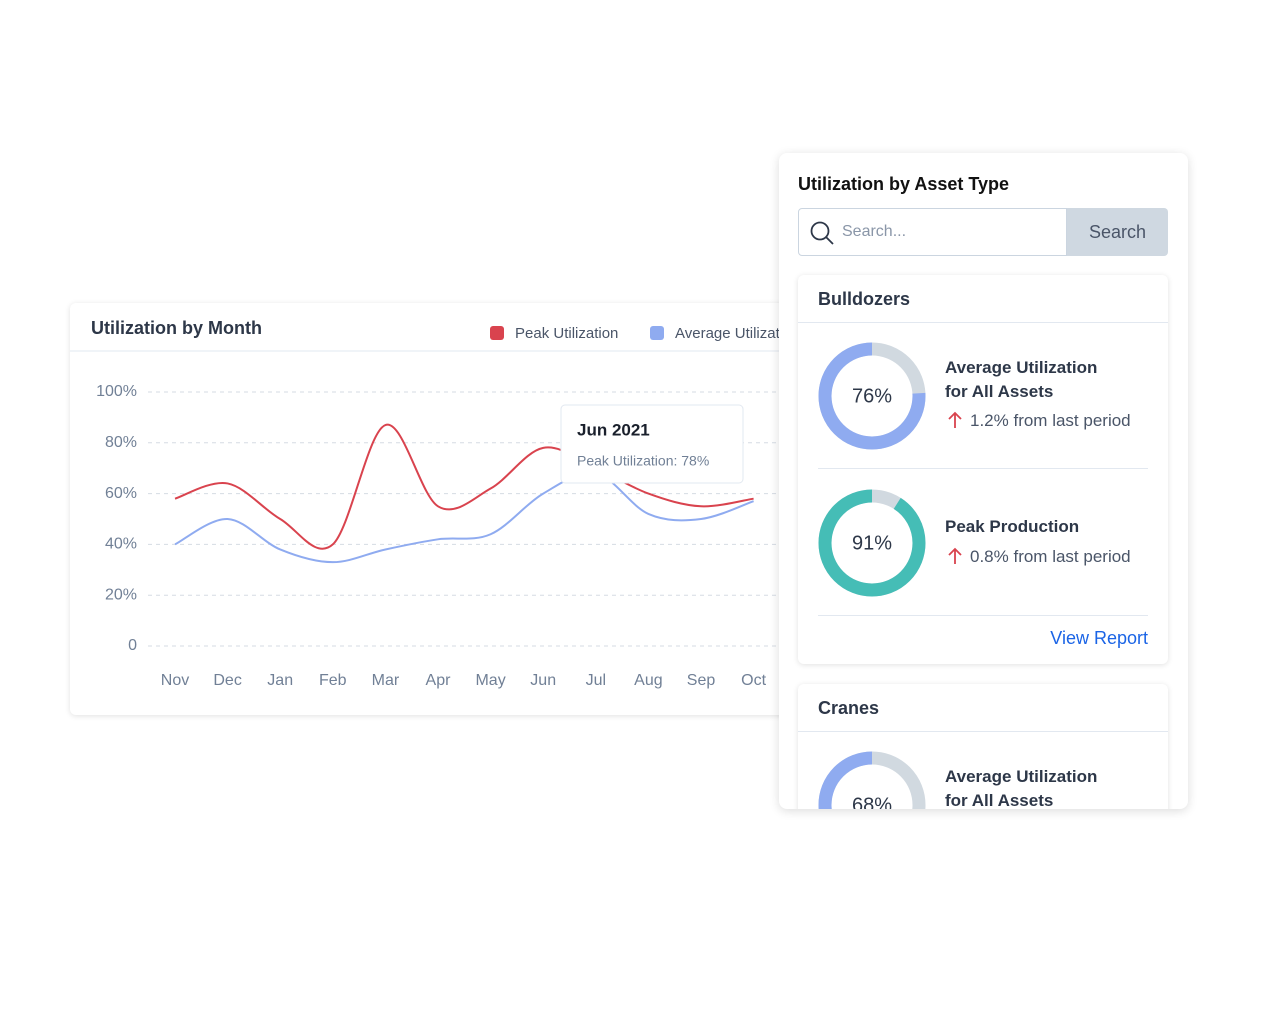 Image resolution: width=1276 pixels, height=1034 pixels. Describe the element at coordinates (116, 391) in the screenshot. I see `y-tick-label: 100%` at that location.